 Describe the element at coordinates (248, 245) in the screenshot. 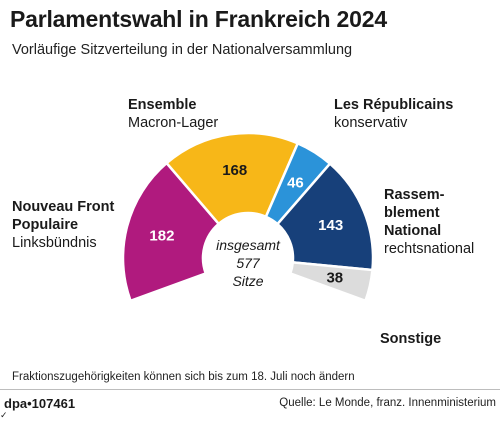

I see `total-label-line-0: insgesamt` at that location.